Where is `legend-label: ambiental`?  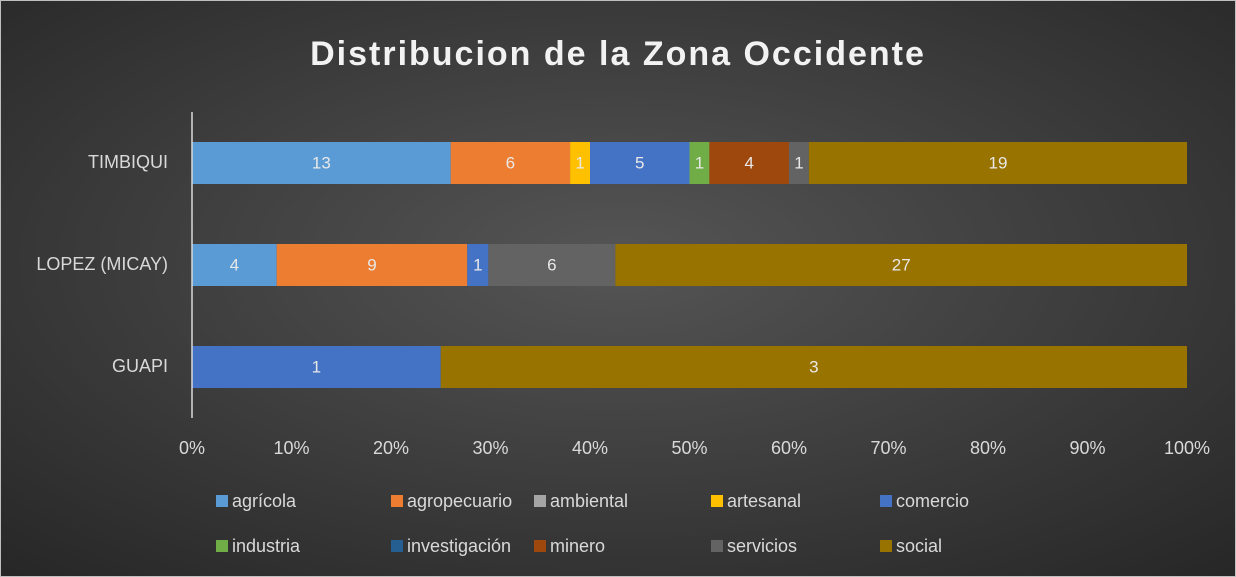
legend-label: ambiental is located at coordinates (589, 501).